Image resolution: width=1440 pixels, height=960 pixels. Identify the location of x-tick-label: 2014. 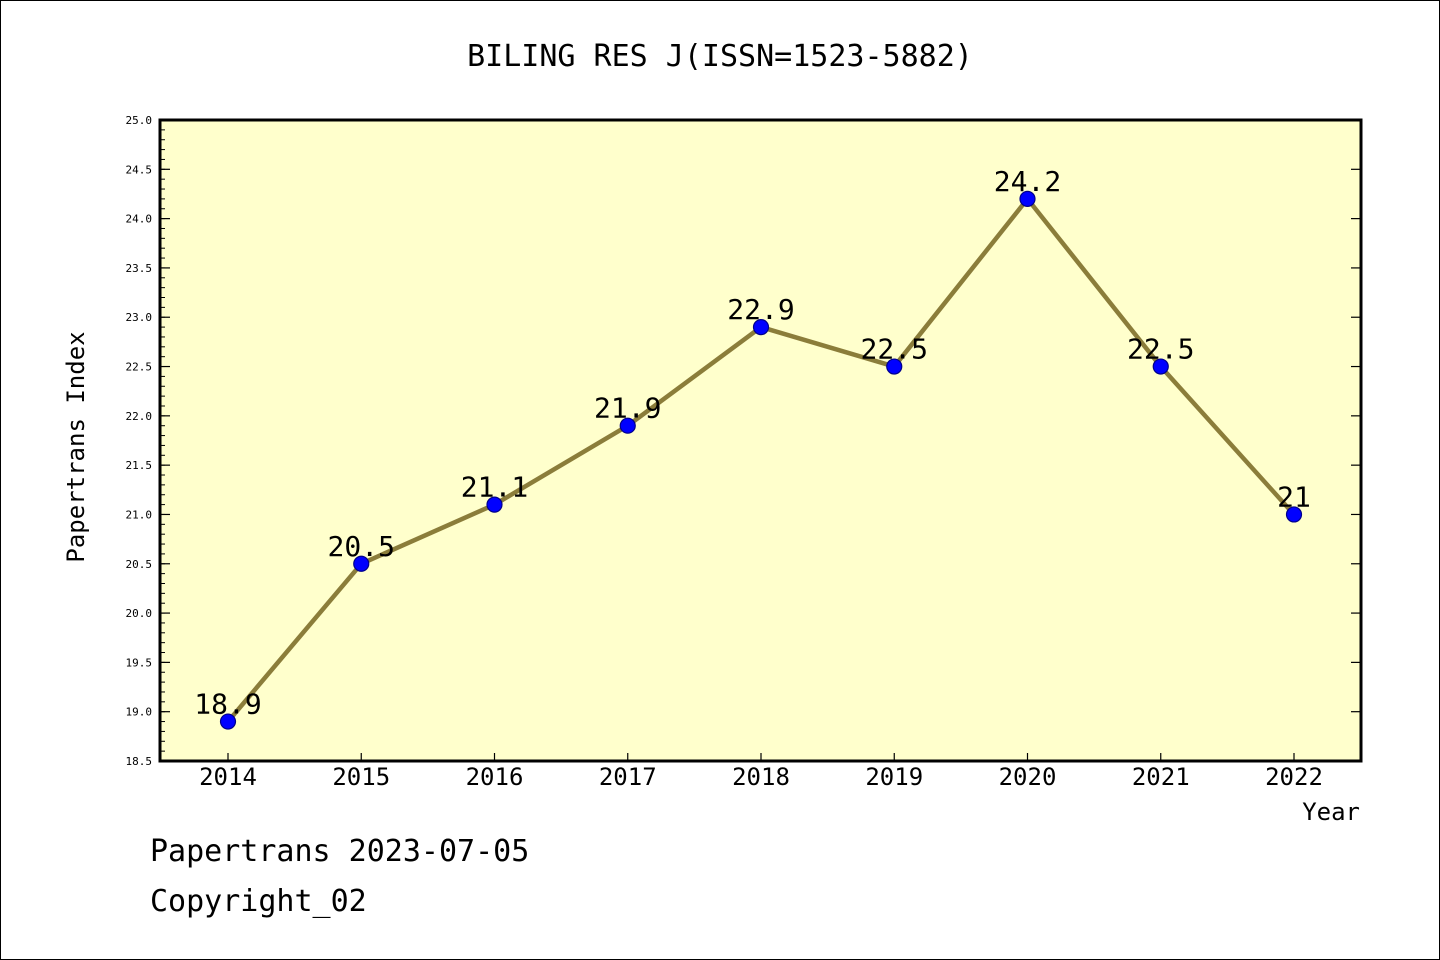
(228, 777).